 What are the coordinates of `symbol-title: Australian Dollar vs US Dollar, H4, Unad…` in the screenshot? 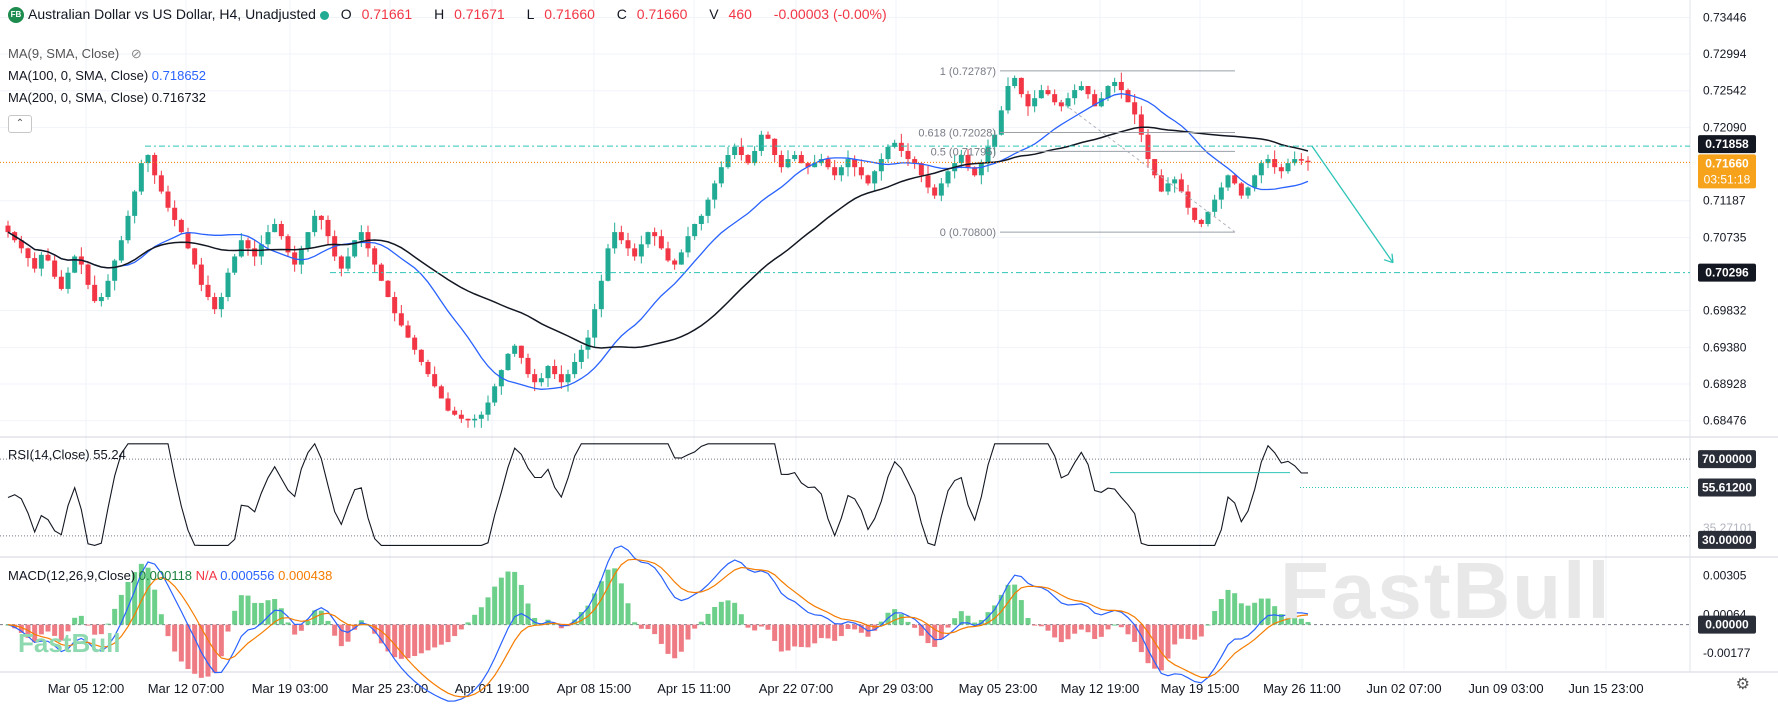 It's located at (172, 14).